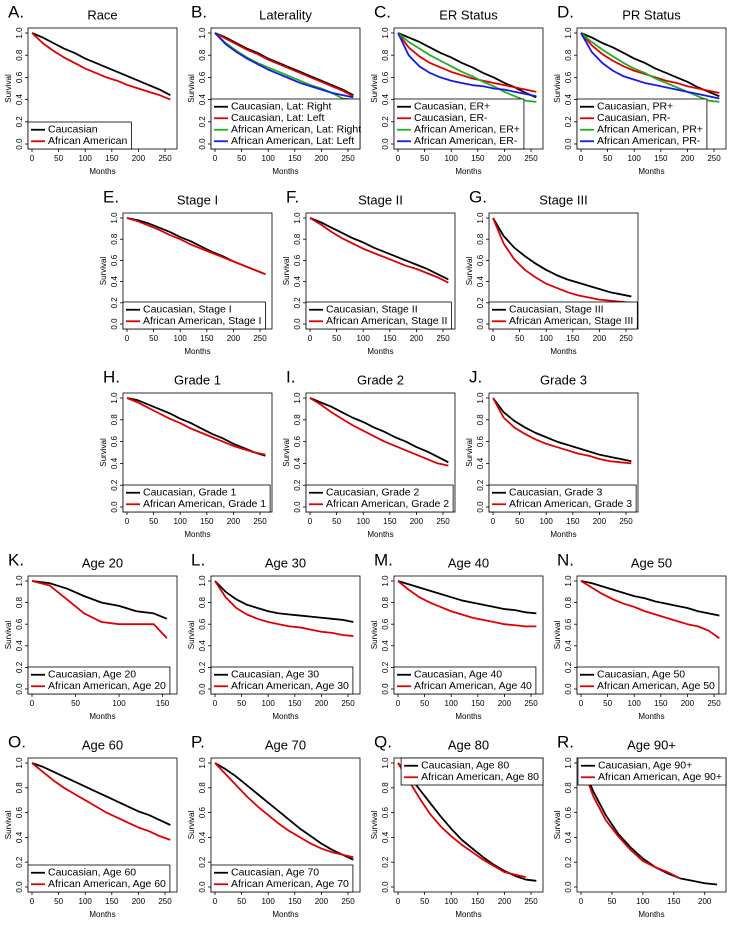 The image size is (729, 928). Describe the element at coordinates (451, 118) in the screenshot. I see `legend-label: Caucasian, ER-` at that location.